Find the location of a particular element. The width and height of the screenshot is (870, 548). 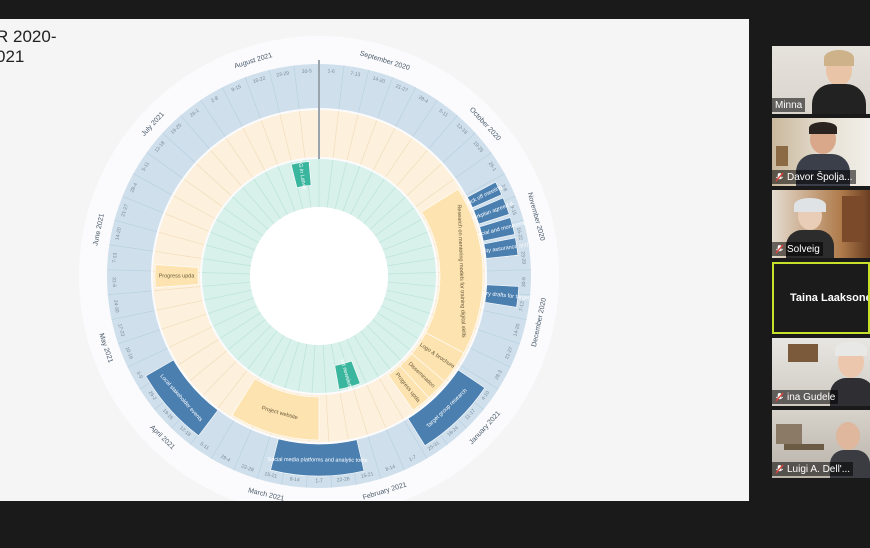

week-label: 7-13 is located at coordinates (521, 306).